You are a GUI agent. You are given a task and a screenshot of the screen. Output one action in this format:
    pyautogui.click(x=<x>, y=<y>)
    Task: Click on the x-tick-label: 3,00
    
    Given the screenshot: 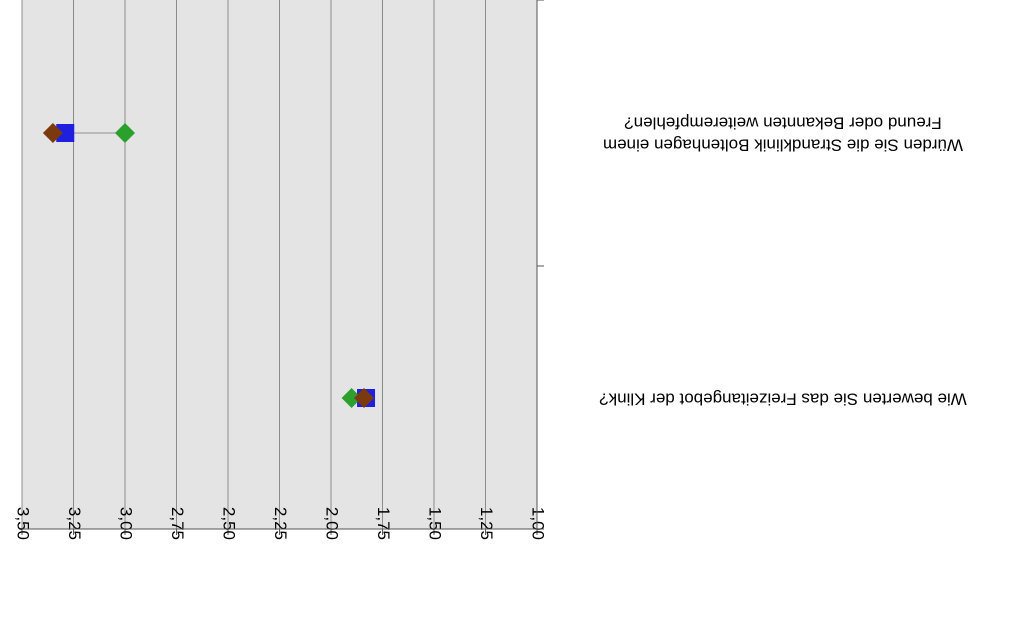 What is the action you would take?
    pyautogui.click(x=126, y=523)
    